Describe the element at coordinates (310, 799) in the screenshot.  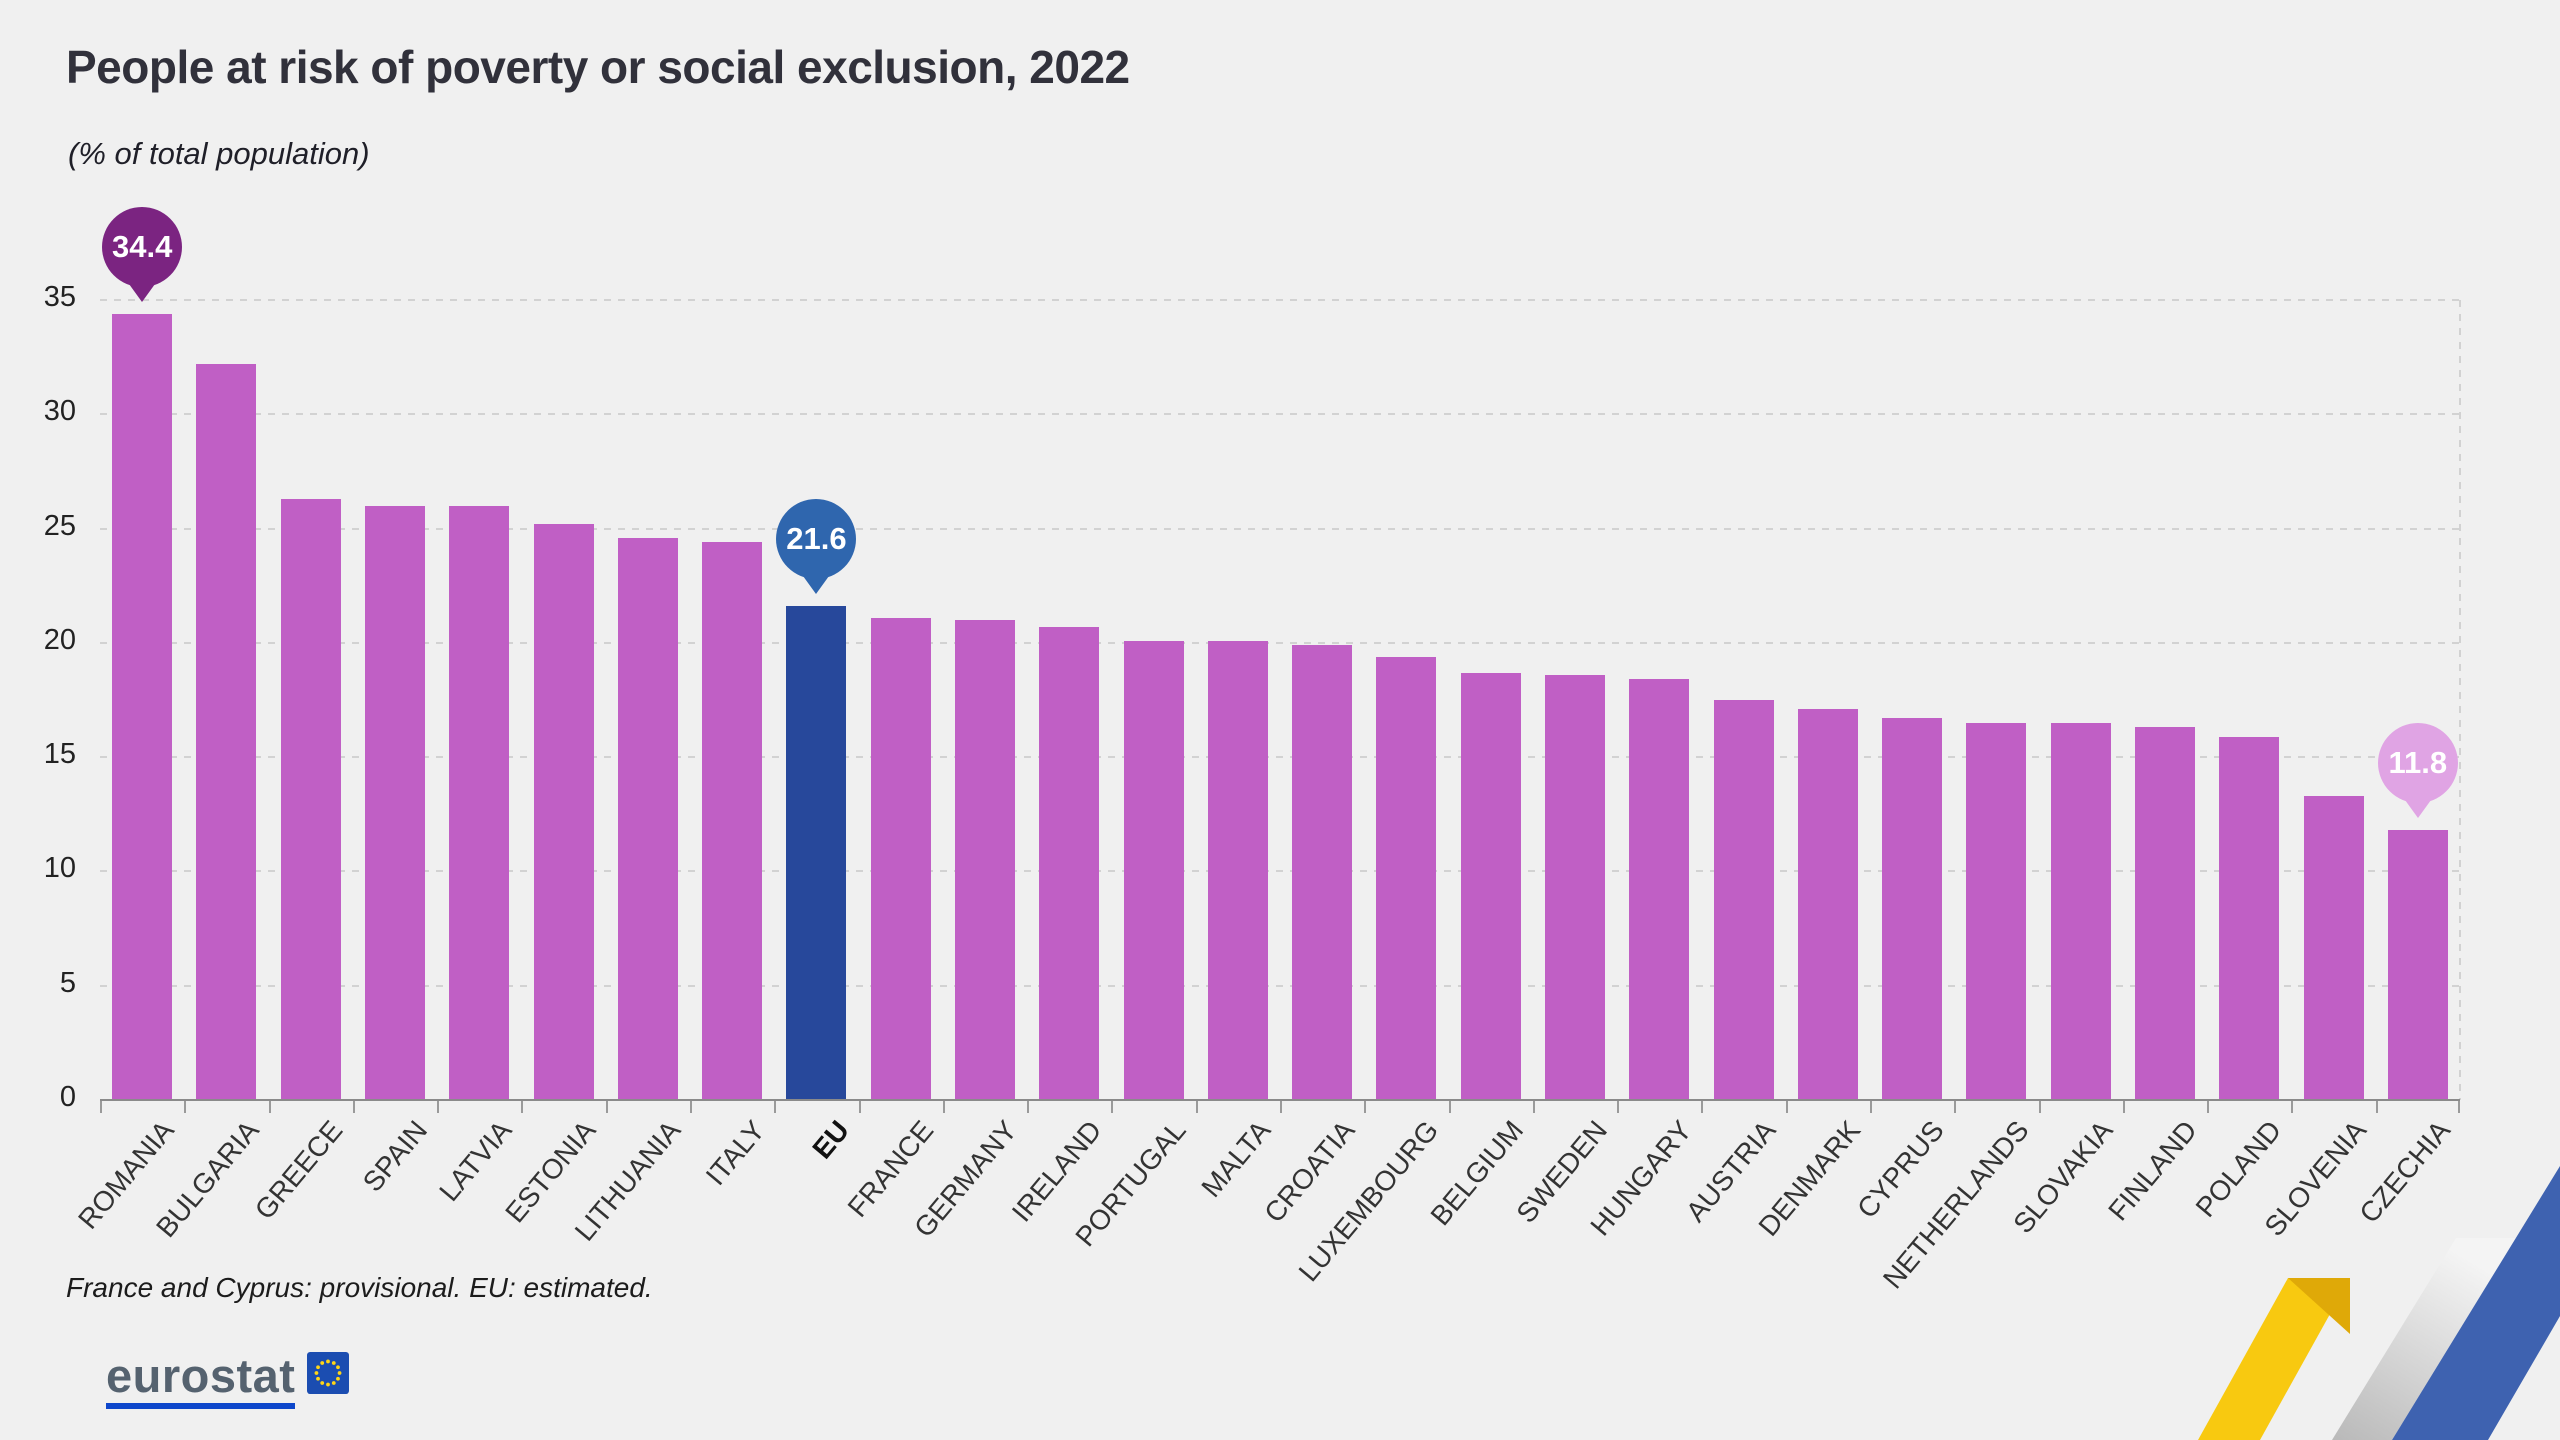
I see `bar-greece` at that location.